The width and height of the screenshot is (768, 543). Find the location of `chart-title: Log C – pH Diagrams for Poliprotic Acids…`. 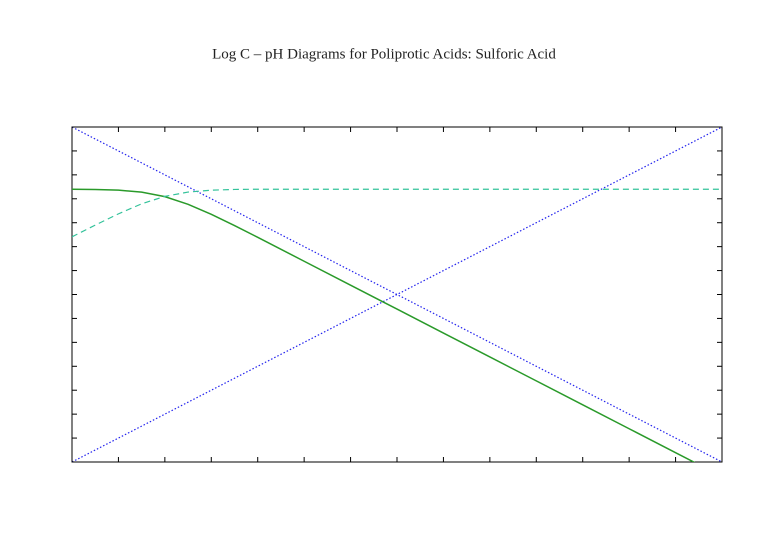

chart-title: Log C – pH Diagrams for Poliprotic Acids… is located at coordinates (384, 54).